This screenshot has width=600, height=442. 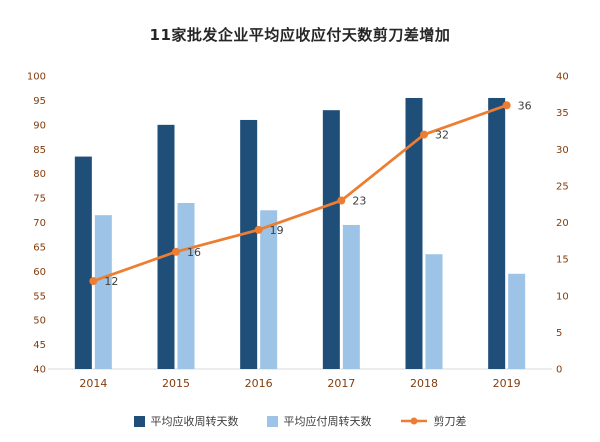 What do you see at coordinates (39, 296) in the screenshot?
I see `left-axis-tick: 55` at bounding box center [39, 296].